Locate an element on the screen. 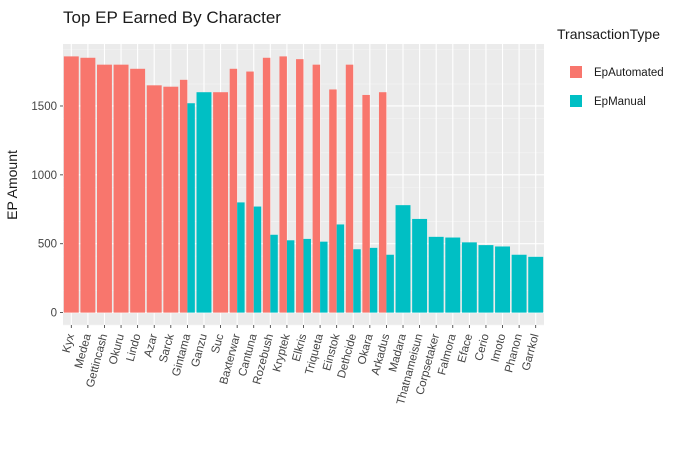  x-tick-label: Kyx is located at coordinates (69, 343).